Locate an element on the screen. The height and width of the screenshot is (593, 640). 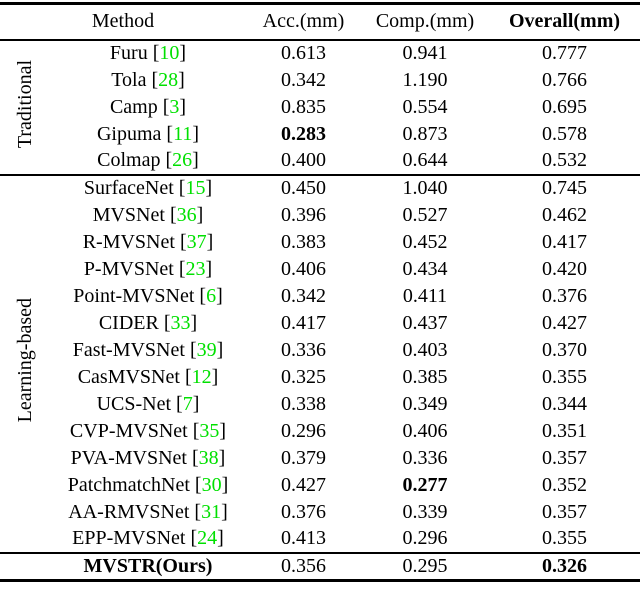
citation: [23] is located at coordinates (195, 269).